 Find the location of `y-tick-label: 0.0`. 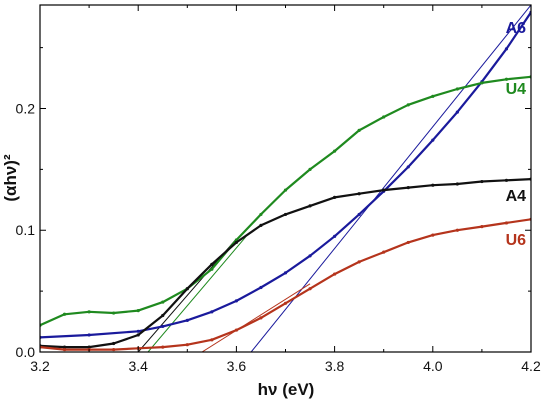

y-tick-label: 0.0 is located at coordinates (26, 352).